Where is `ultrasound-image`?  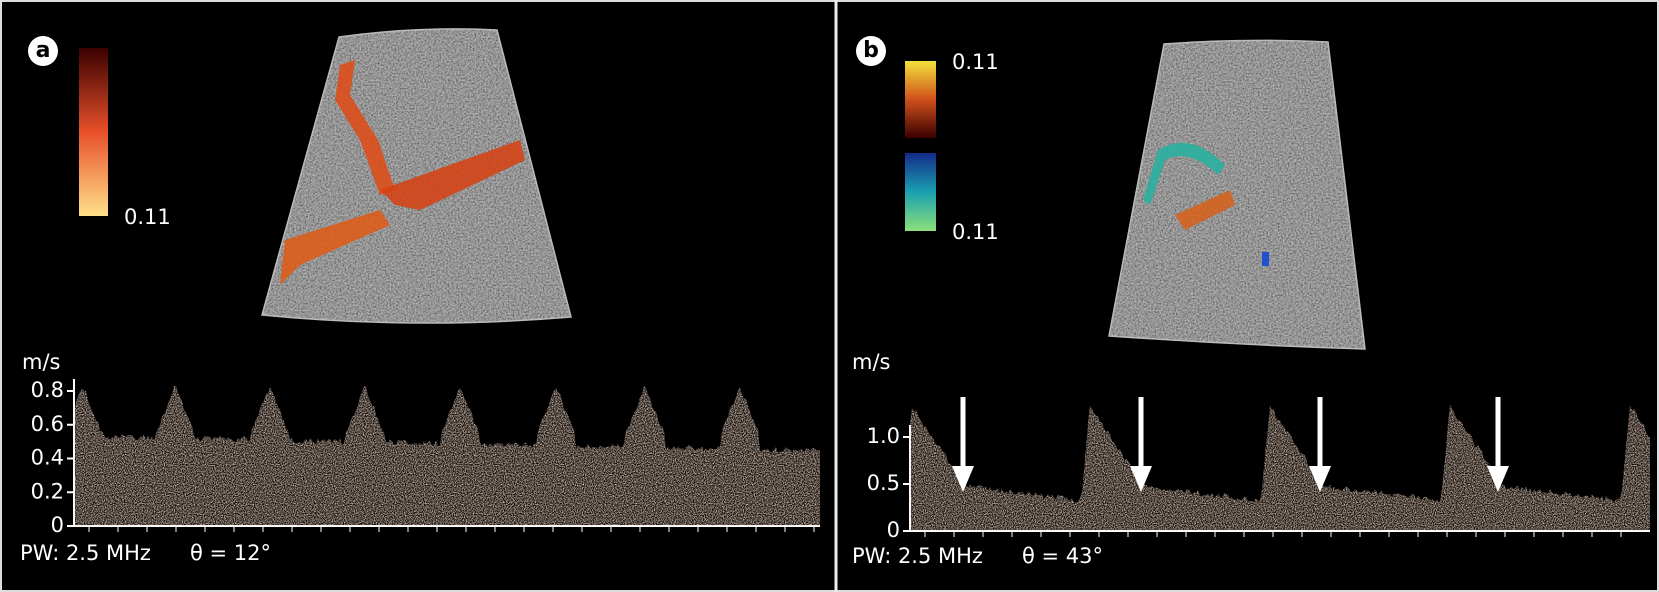
ultrasound-image is located at coordinates (416, 176).